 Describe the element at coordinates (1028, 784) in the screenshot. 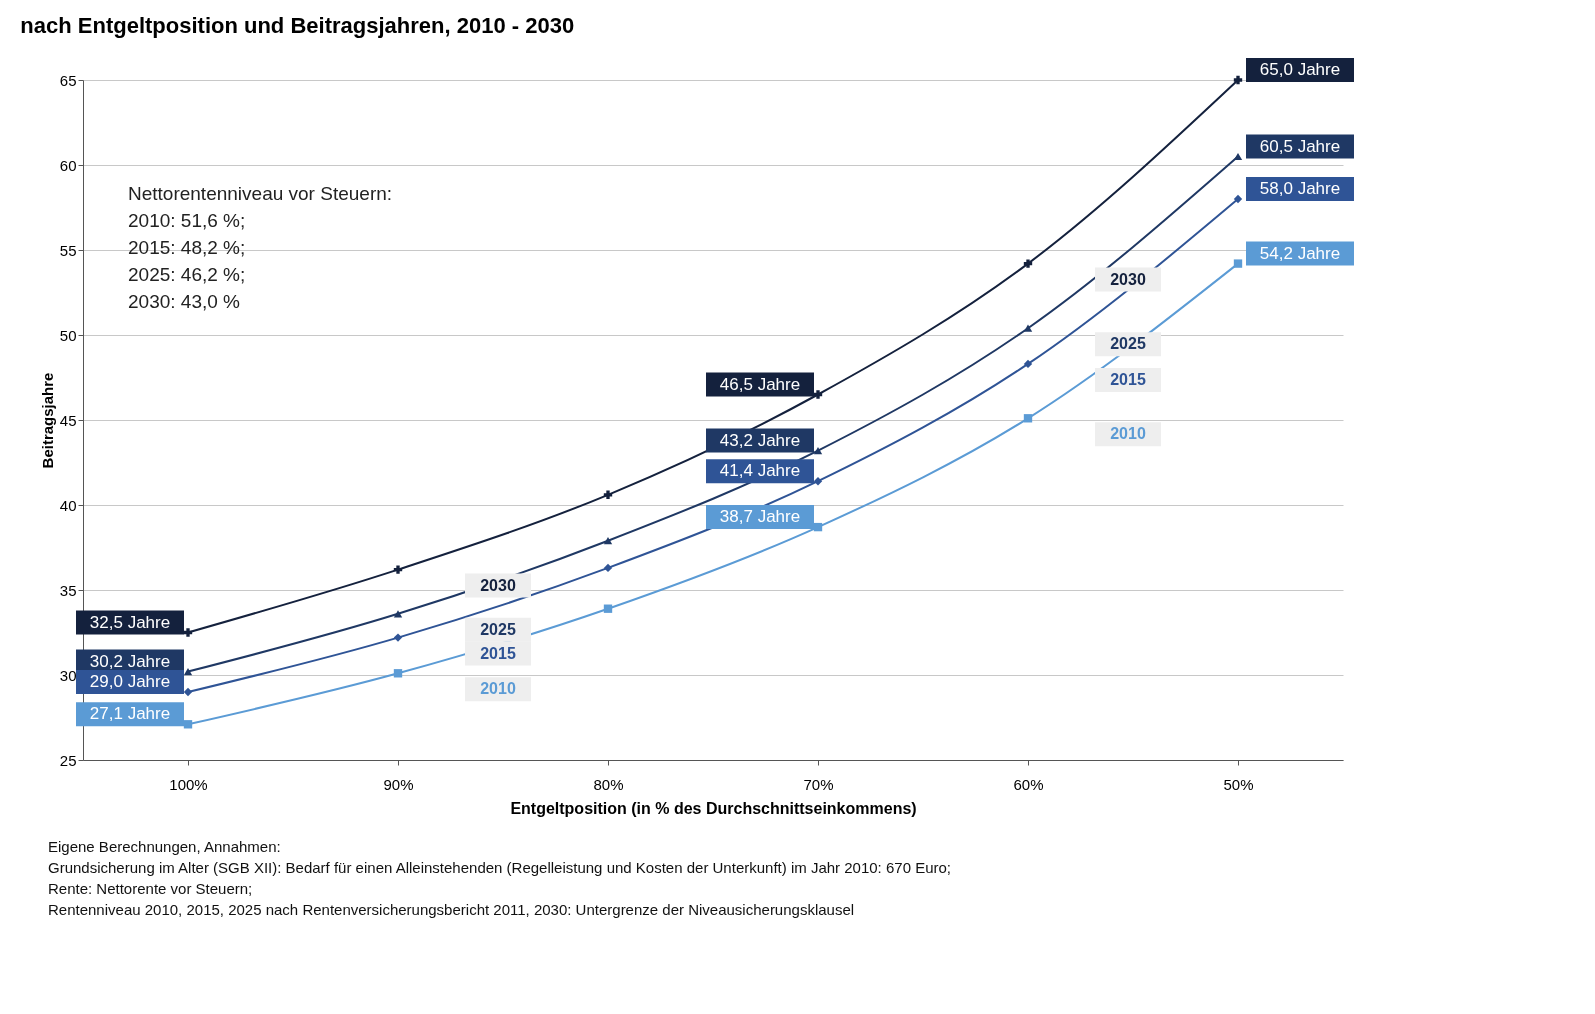

I see `x-tick-label: 60%` at that location.